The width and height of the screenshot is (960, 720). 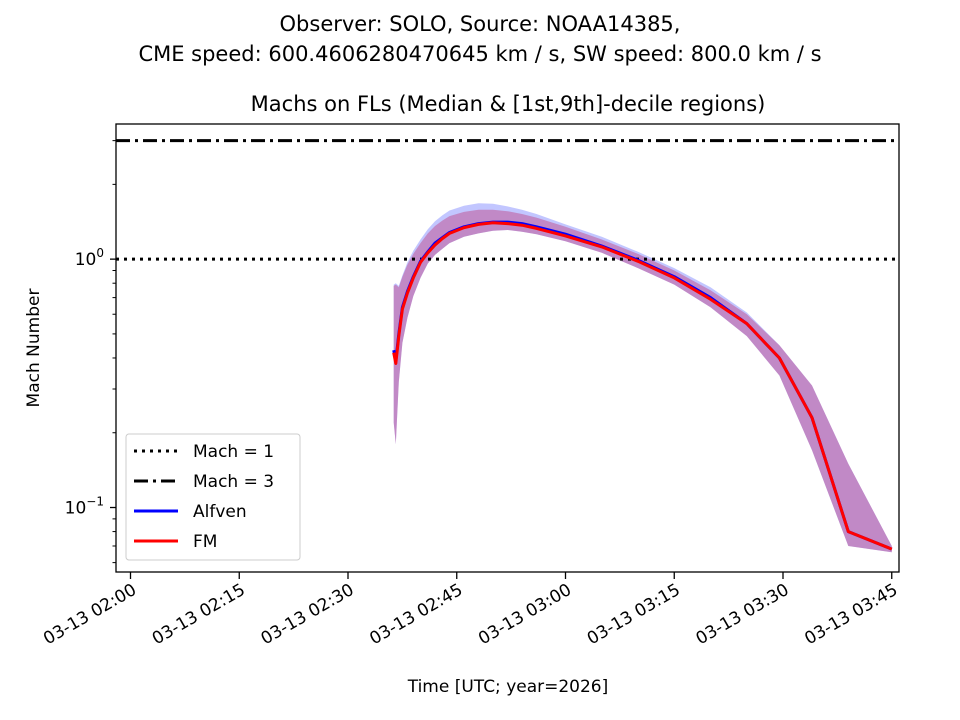 I want to click on x-tick-label-4: 03-13 03:00, so click(x=525, y=614).